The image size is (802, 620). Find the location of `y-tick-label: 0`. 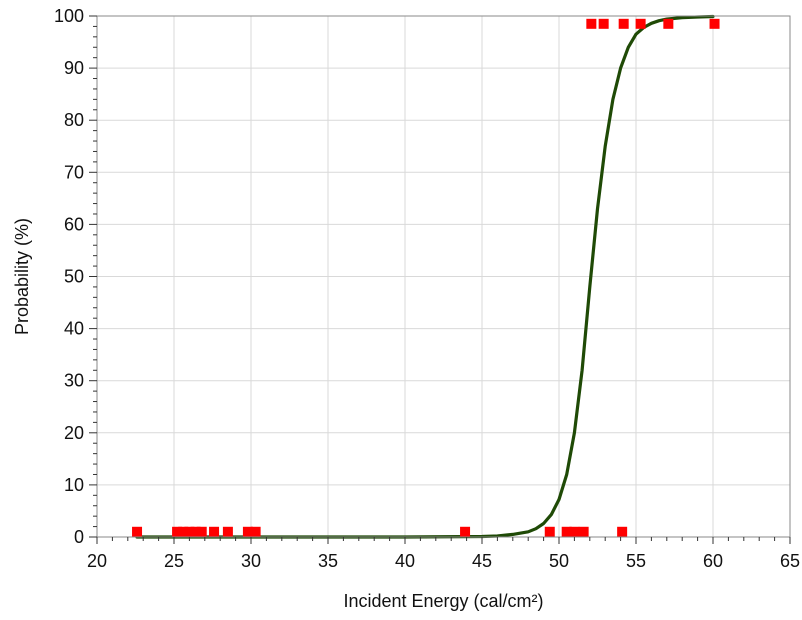

y-tick-label: 0 is located at coordinates (79, 537).